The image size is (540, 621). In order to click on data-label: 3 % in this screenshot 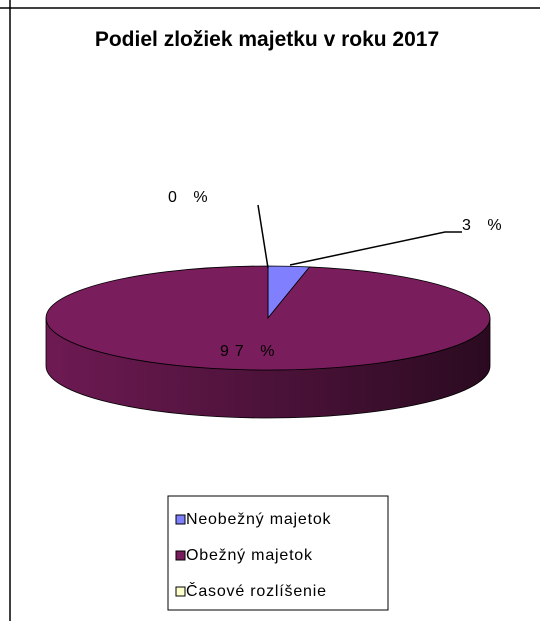, I will do `click(485, 225)`.